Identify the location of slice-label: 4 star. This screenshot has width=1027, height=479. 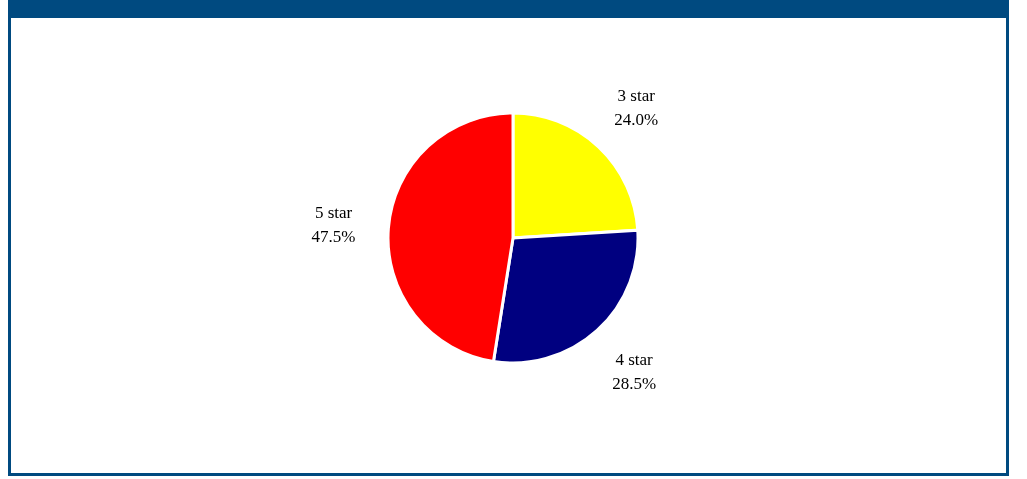
(634, 360).